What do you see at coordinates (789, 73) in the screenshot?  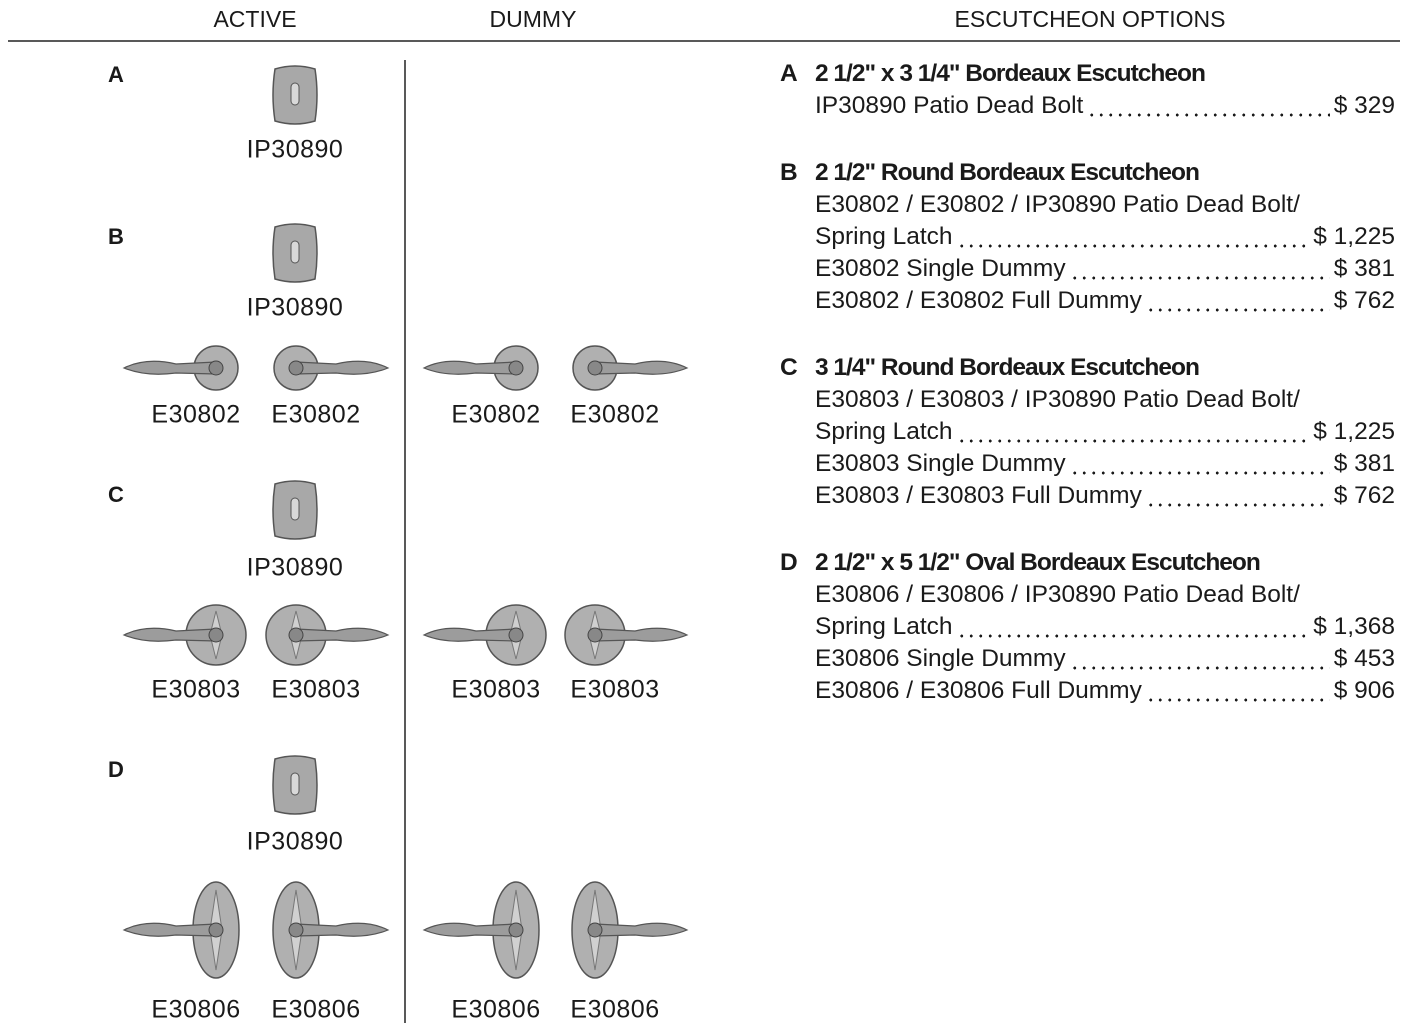 I see `option-letter: A` at bounding box center [789, 73].